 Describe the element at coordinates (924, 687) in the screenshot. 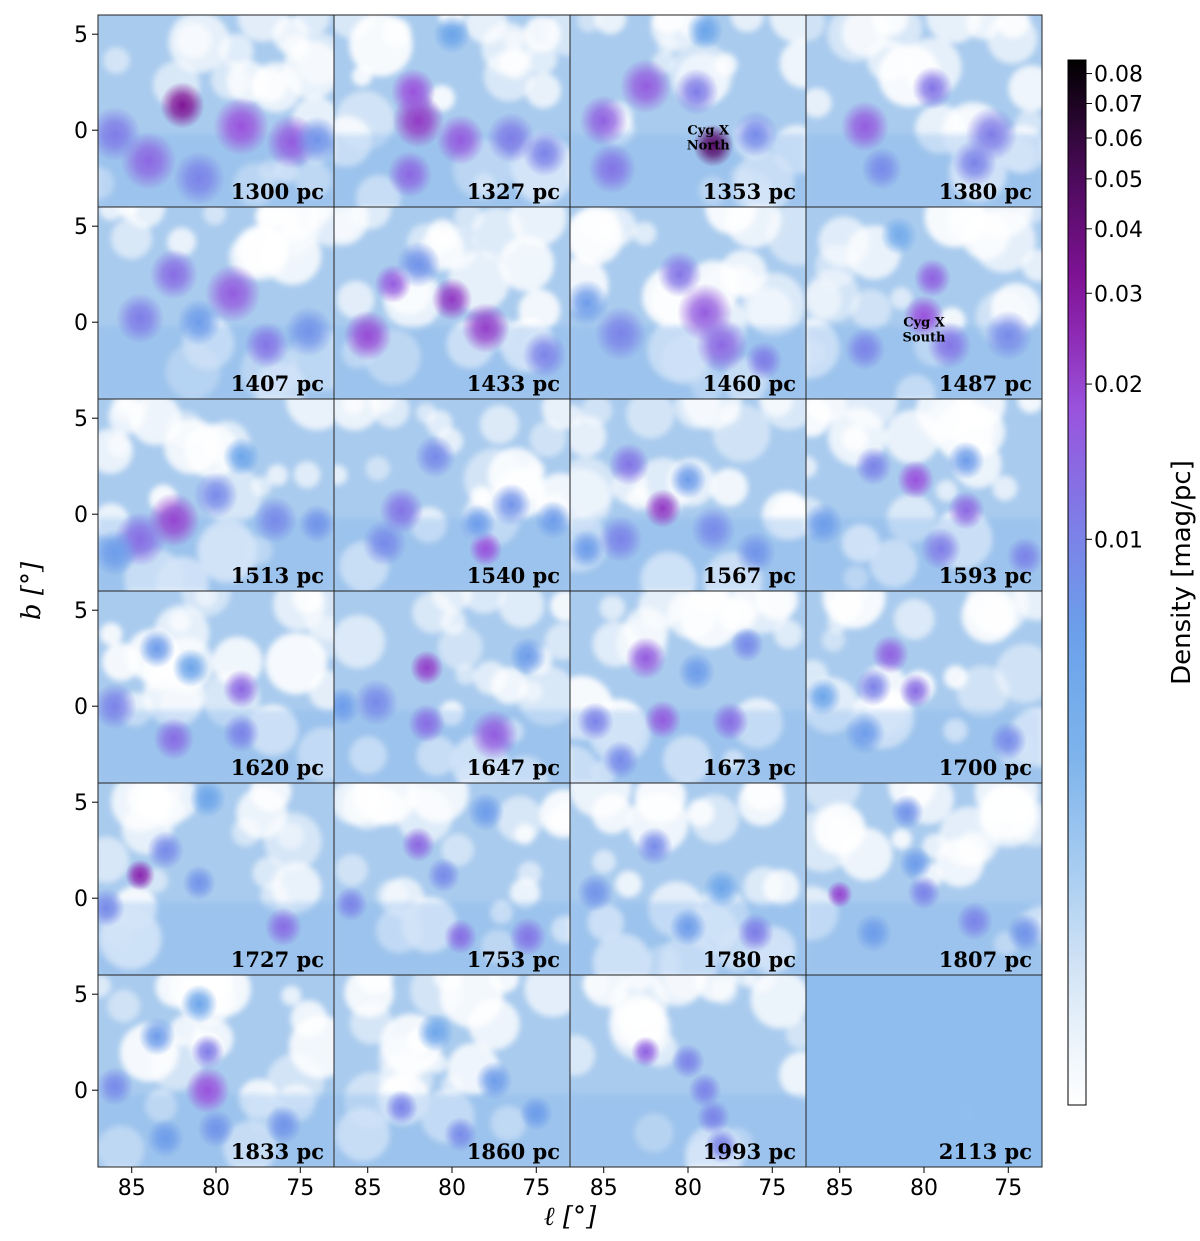

I see `panel: 1700 pc` at that location.